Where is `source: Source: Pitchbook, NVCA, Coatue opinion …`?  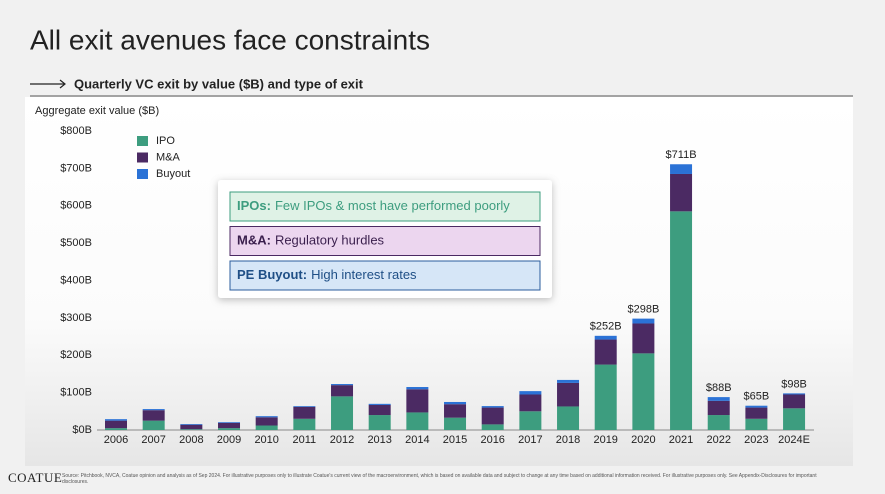
source: Source: Pitchbook, NVCA, Coatue opinion … is located at coordinates (439, 479).